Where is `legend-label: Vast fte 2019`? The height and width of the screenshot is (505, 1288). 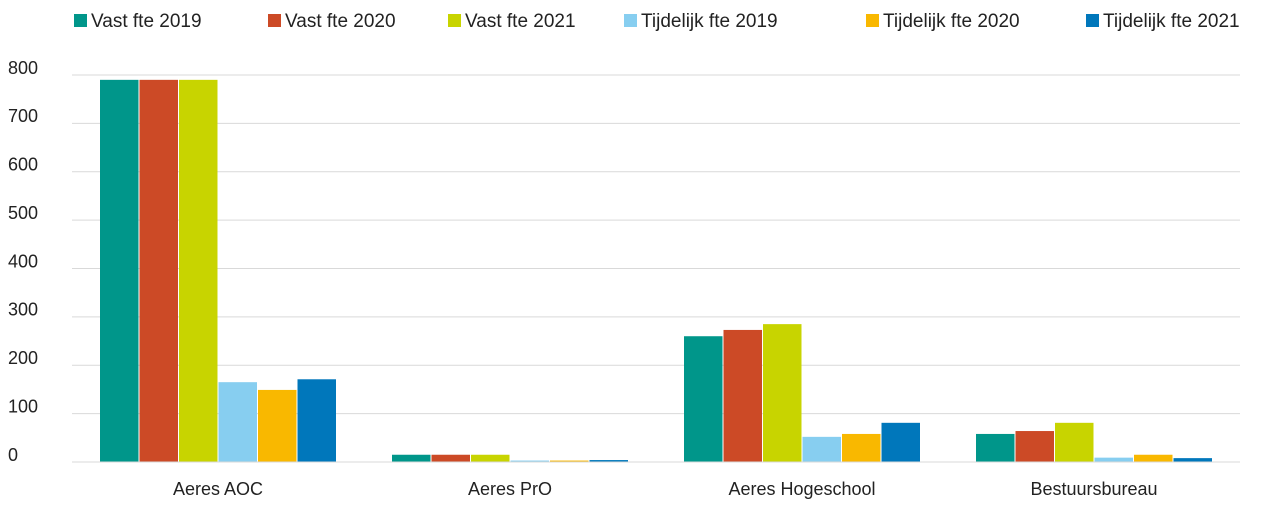
legend-label: Vast fte 2019 is located at coordinates (146, 21).